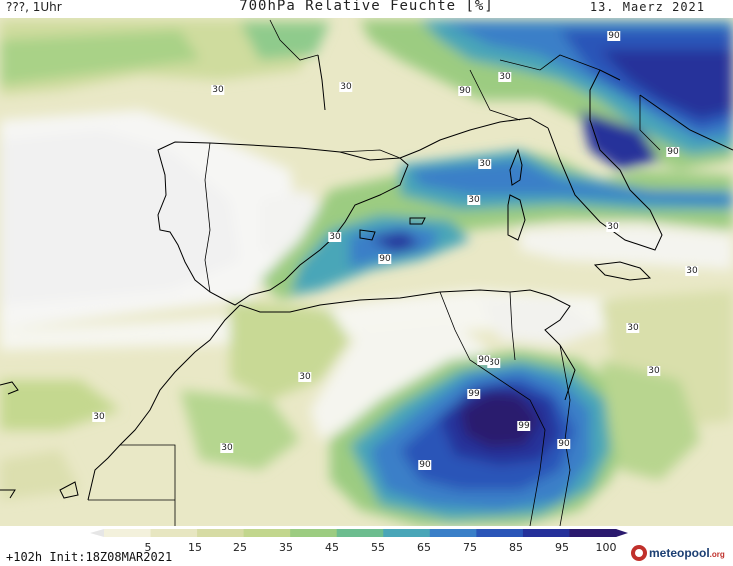 This screenshot has width=733, height=566. I want to click on colorbar-tick: 35, so click(286, 547).